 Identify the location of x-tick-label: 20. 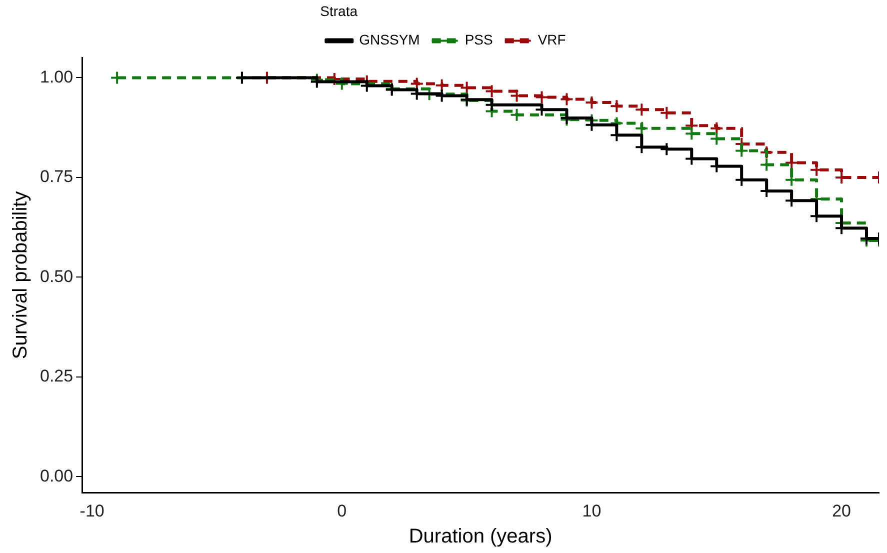
(841, 510).